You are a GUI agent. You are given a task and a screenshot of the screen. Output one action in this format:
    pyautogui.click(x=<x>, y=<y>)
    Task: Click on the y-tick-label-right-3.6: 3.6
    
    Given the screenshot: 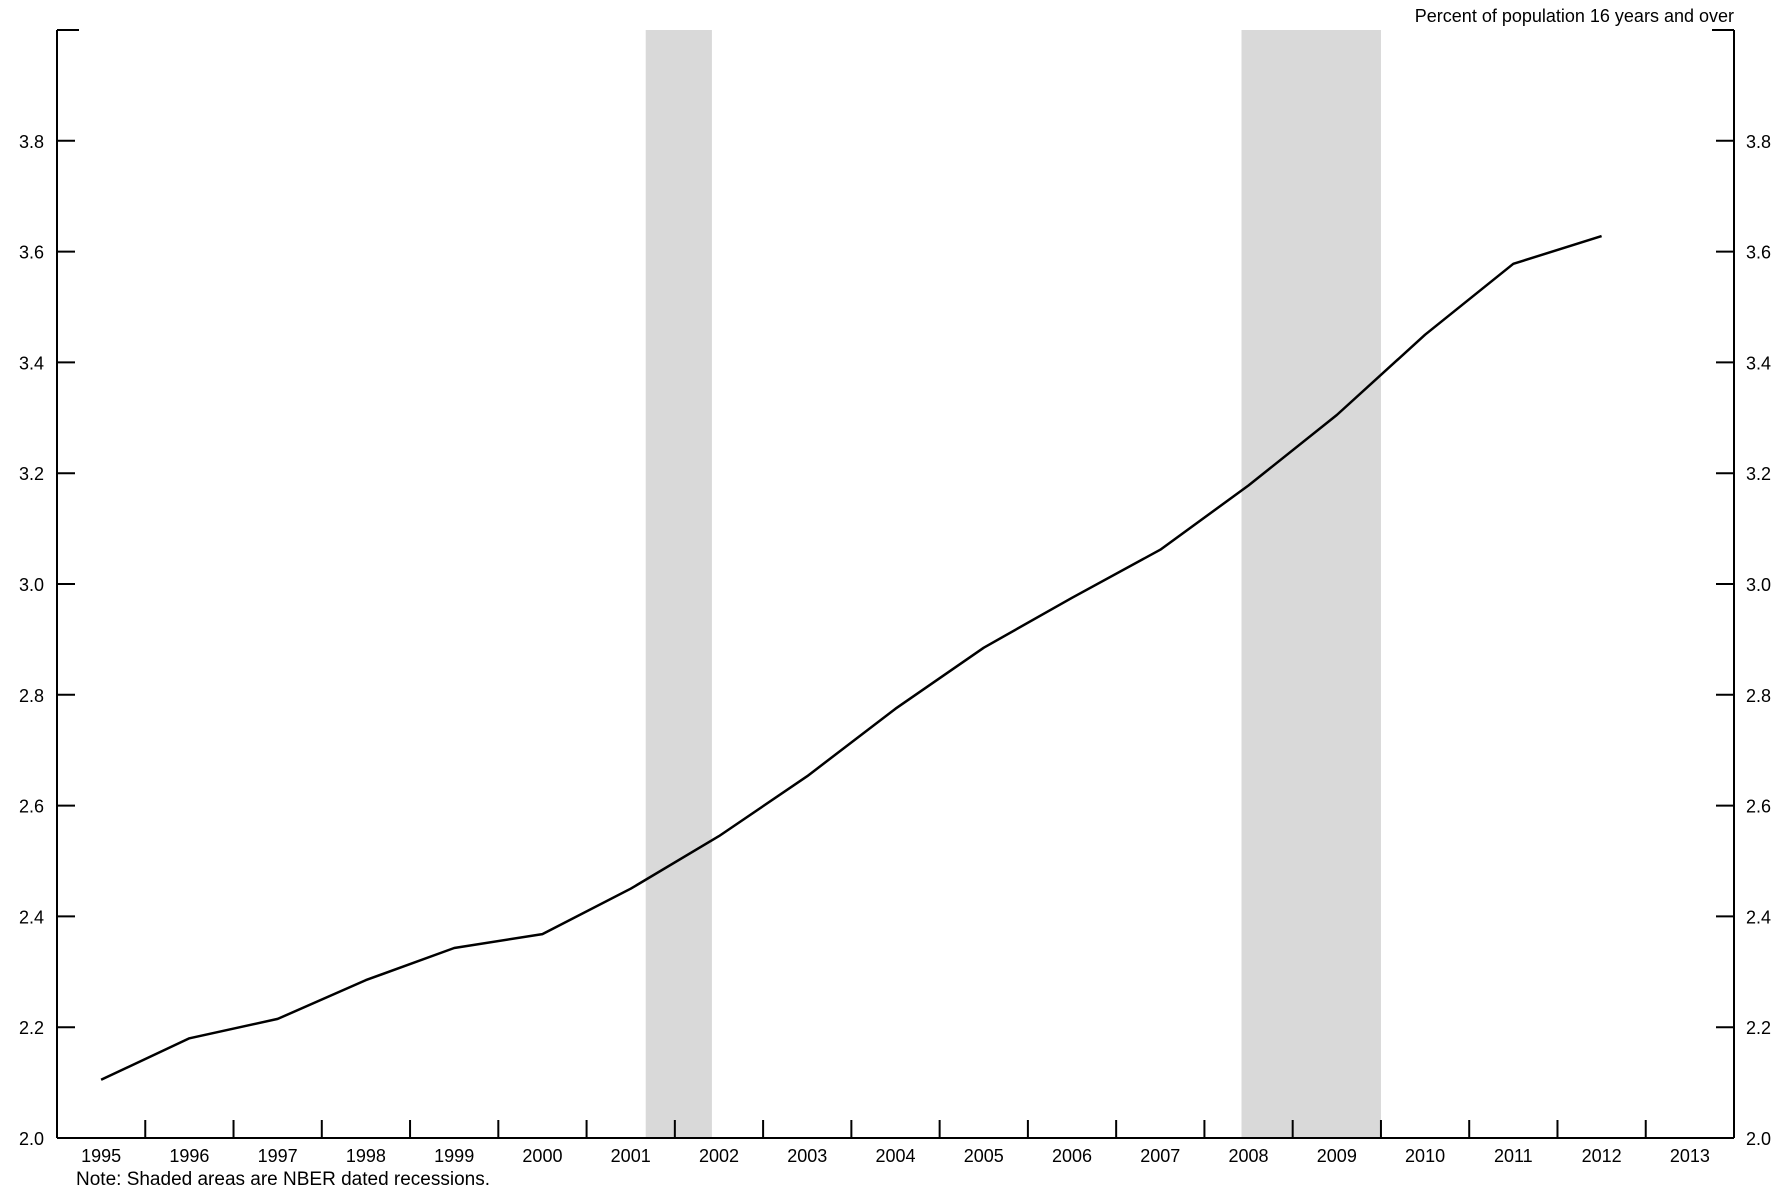 What is the action you would take?
    pyautogui.click(x=1758, y=253)
    